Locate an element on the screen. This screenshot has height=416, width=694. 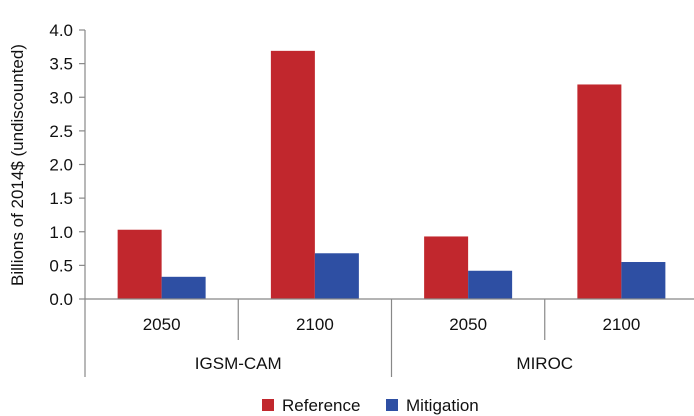
y-tick-label: 3.0 is located at coordinates (61, 97).